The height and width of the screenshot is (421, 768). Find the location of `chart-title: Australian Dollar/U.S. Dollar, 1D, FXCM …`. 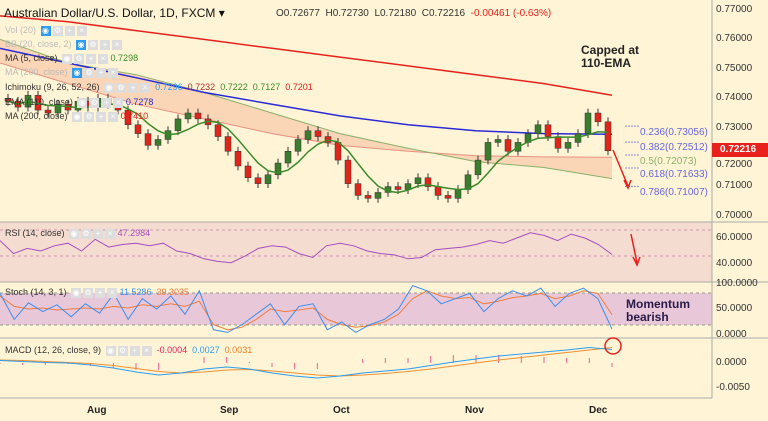

chart-title: Australian Dollar/U.S. Dollar, 1D, FXCM … is located at coordinates (114, 13).